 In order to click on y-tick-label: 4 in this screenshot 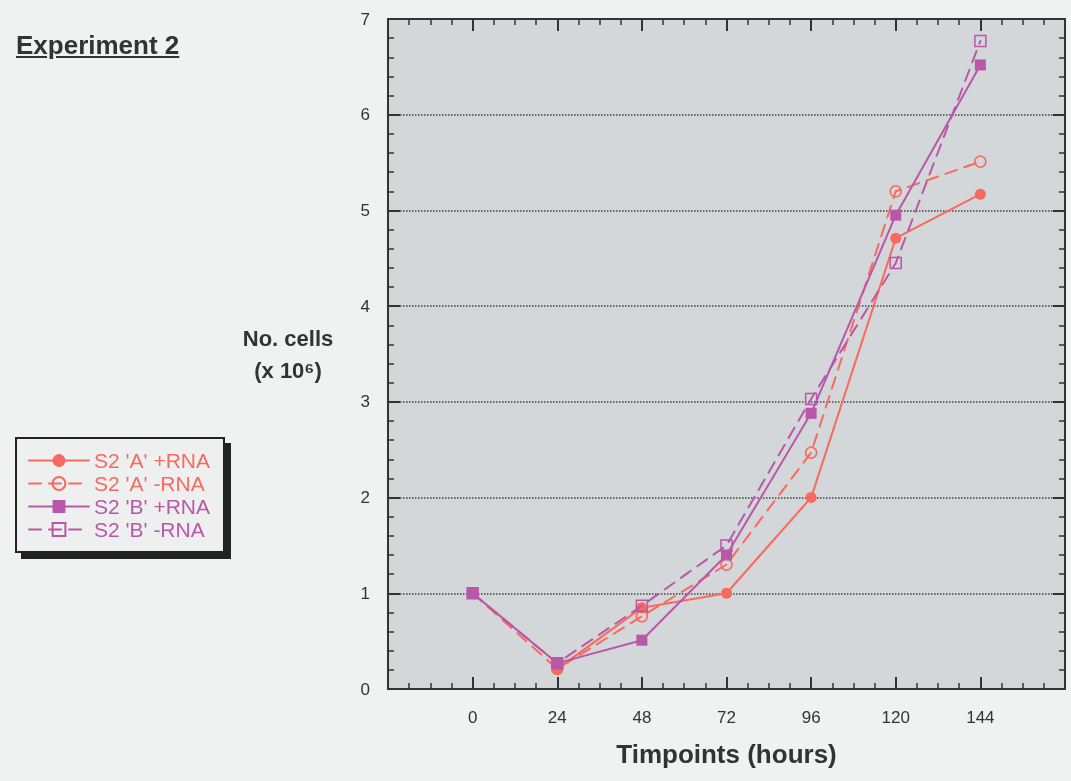, I will do `click(365, 306)`.